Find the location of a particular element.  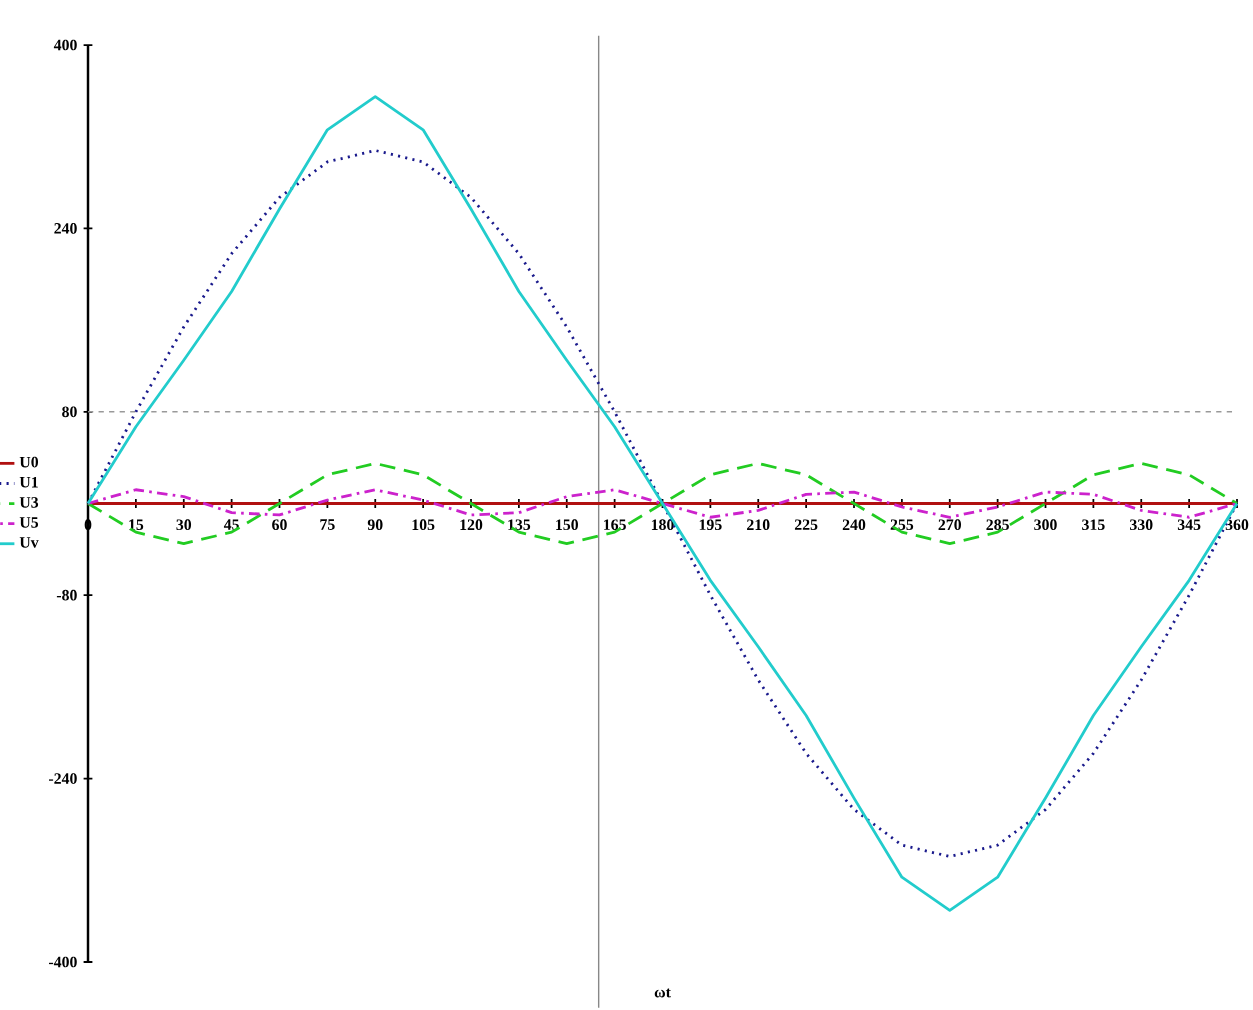

x-tick-label: 300 is located at coordinates (1045, 525).